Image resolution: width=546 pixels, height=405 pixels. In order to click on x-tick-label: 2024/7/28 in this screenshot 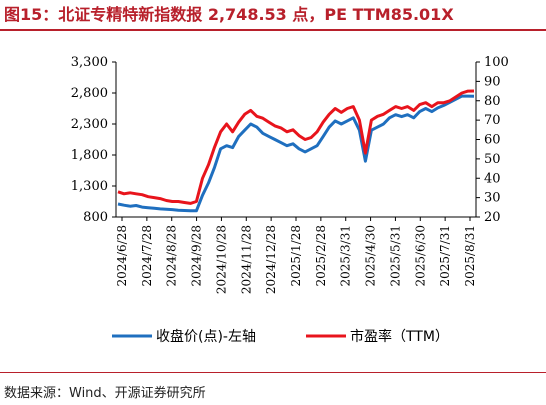, I will do `click(147, 256)`.